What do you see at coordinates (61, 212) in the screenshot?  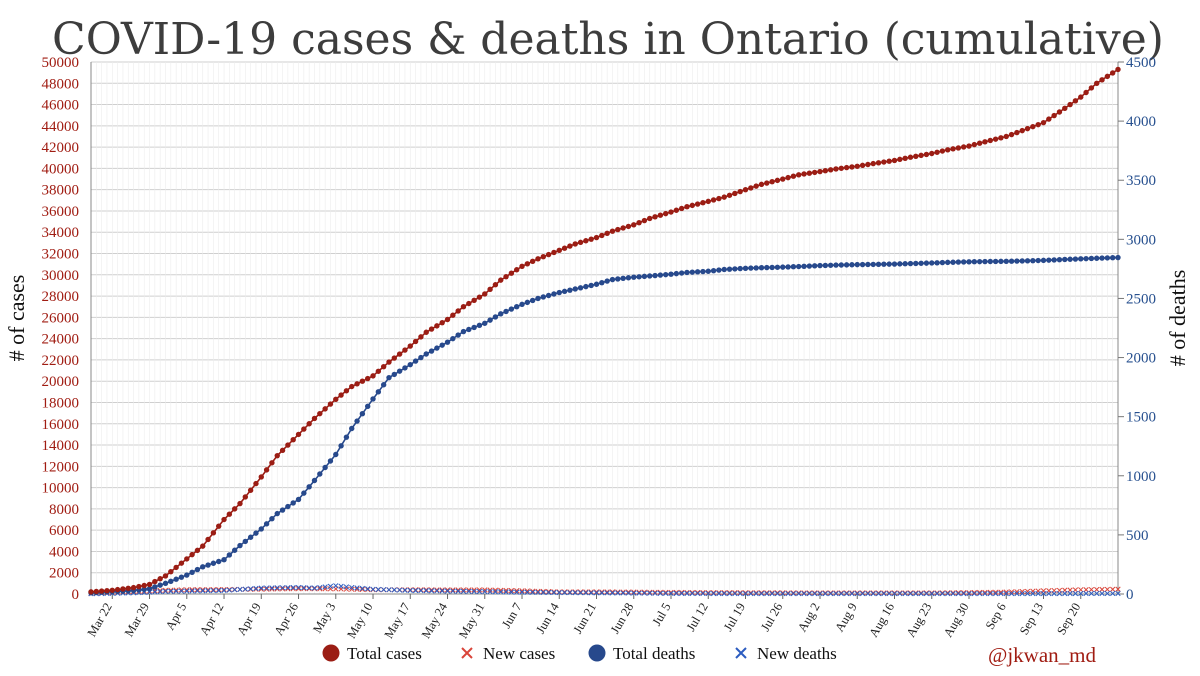 I see `y-left-tick-label: 36000` at bounding box center [61, 212].